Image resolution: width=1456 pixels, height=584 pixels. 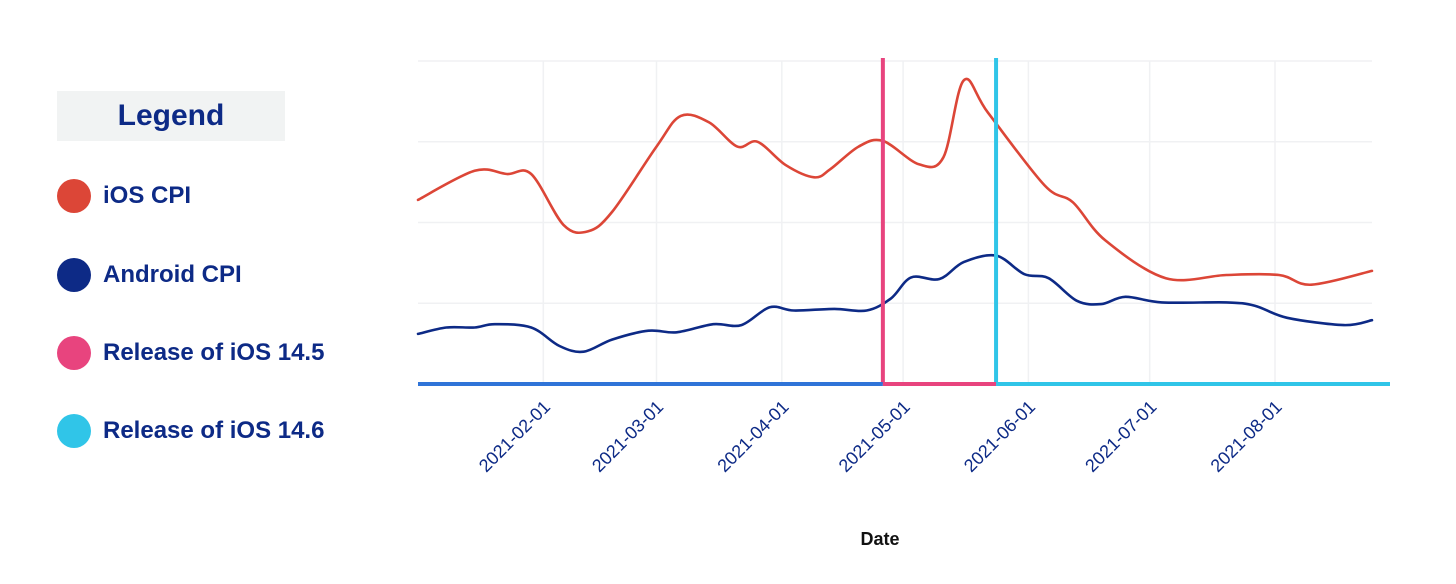 I want to click on release-markers, so click(x=939, y=221).